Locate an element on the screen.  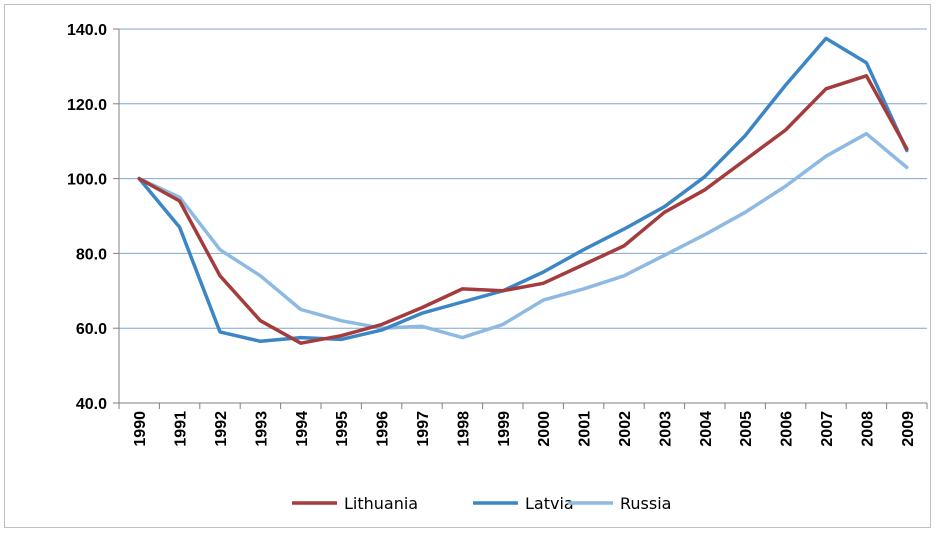
x-tick-label: 2002 is located at coordinates (625, 429).